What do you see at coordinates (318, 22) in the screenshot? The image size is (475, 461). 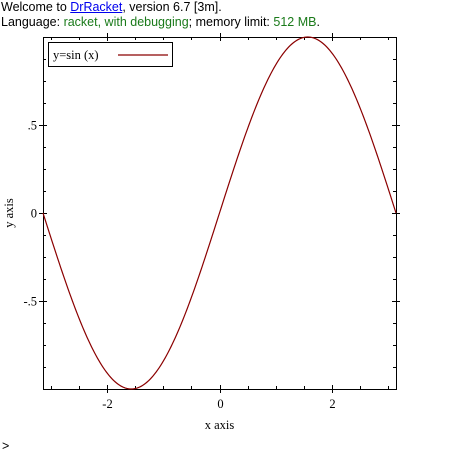 I see `memory-suffix: .` at bounding box center [318, 22].